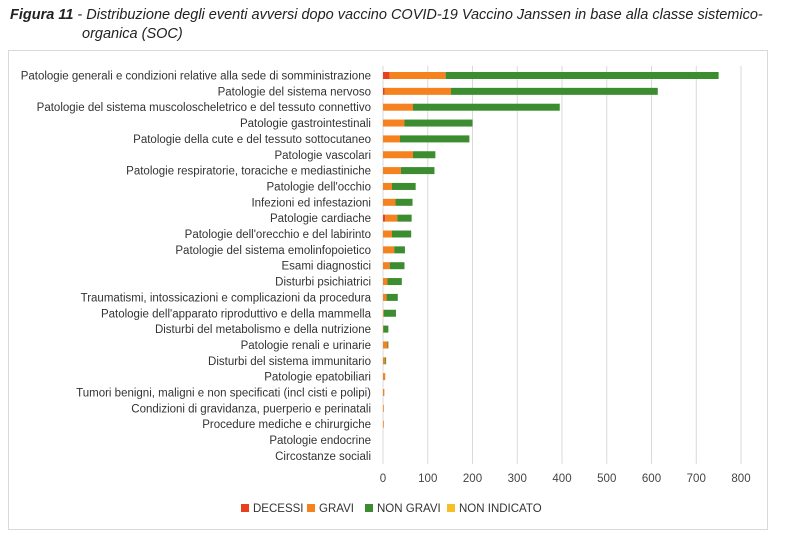  What do you see at coordinates (132, 34) in the screenshot?
I see `caption-text-line2: organica (SOC)` at bounding box center [132, 34].